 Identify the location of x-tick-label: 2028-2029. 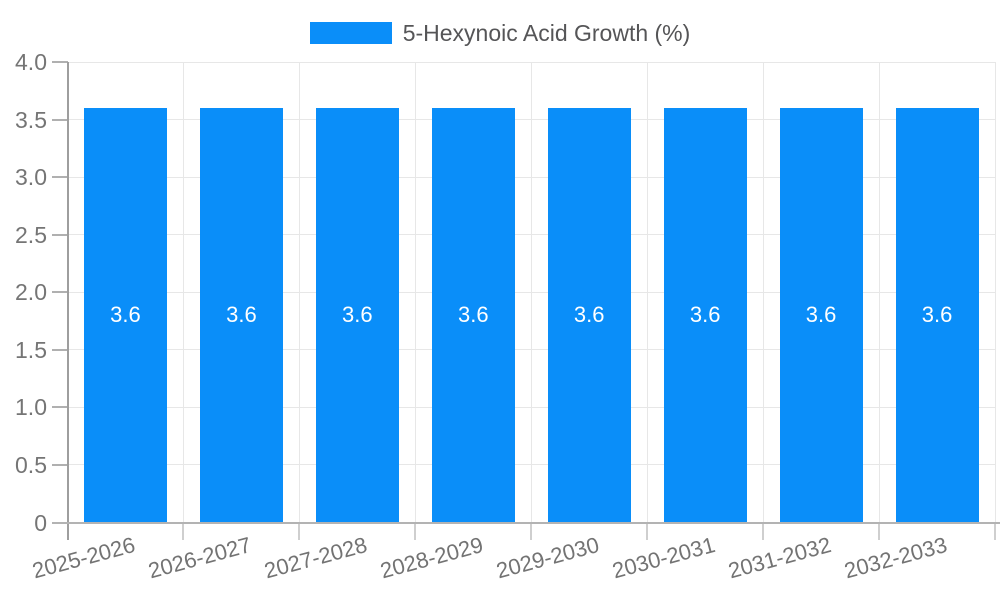
(431, 557).